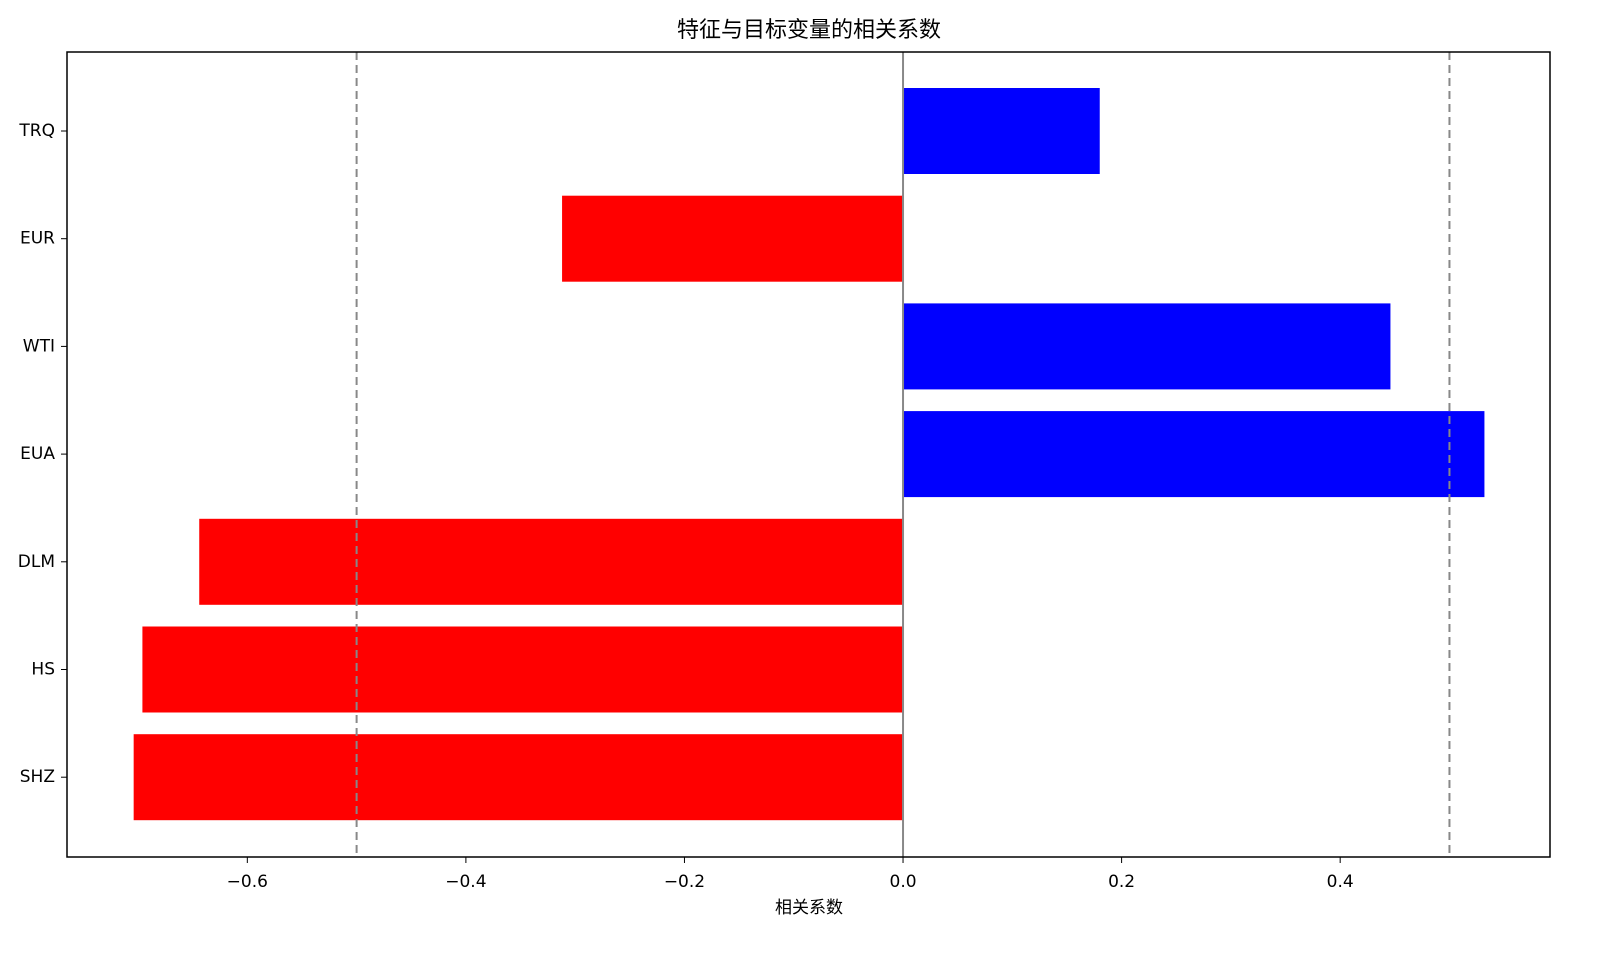 The image size is (1600, 954). What do you see at coordinates (247, 882) in the screenshot?
I see `x-tick-label: −0.6` at bounding box center [247, 882].